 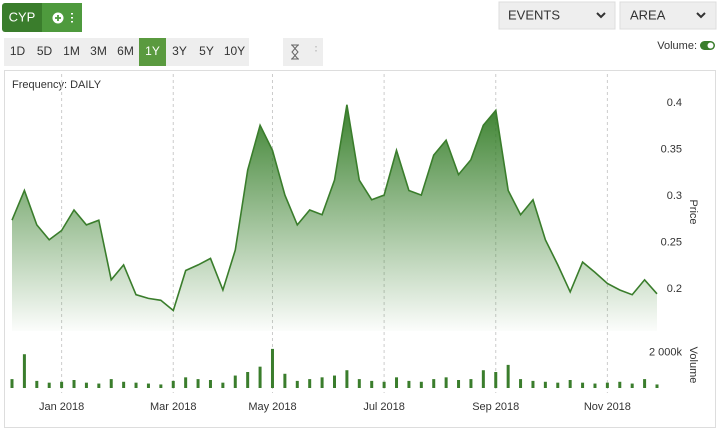 What do you see at coordinates (648, 14) in the screenshot?
I see `dropdown-label: AREA` at bounding box center [648, 14].